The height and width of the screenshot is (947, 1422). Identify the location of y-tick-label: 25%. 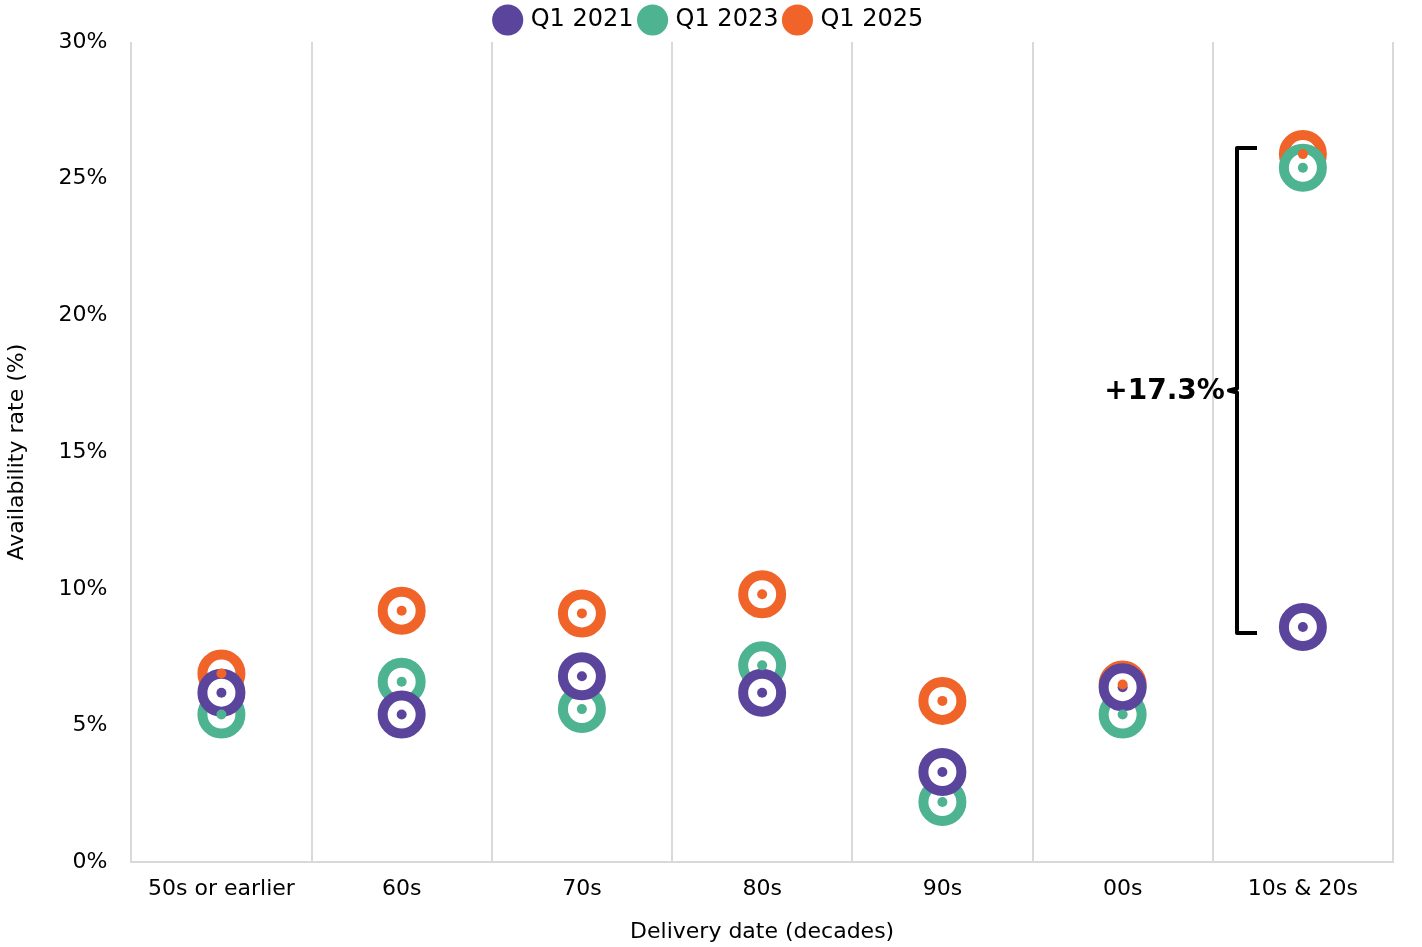
(83, 177).